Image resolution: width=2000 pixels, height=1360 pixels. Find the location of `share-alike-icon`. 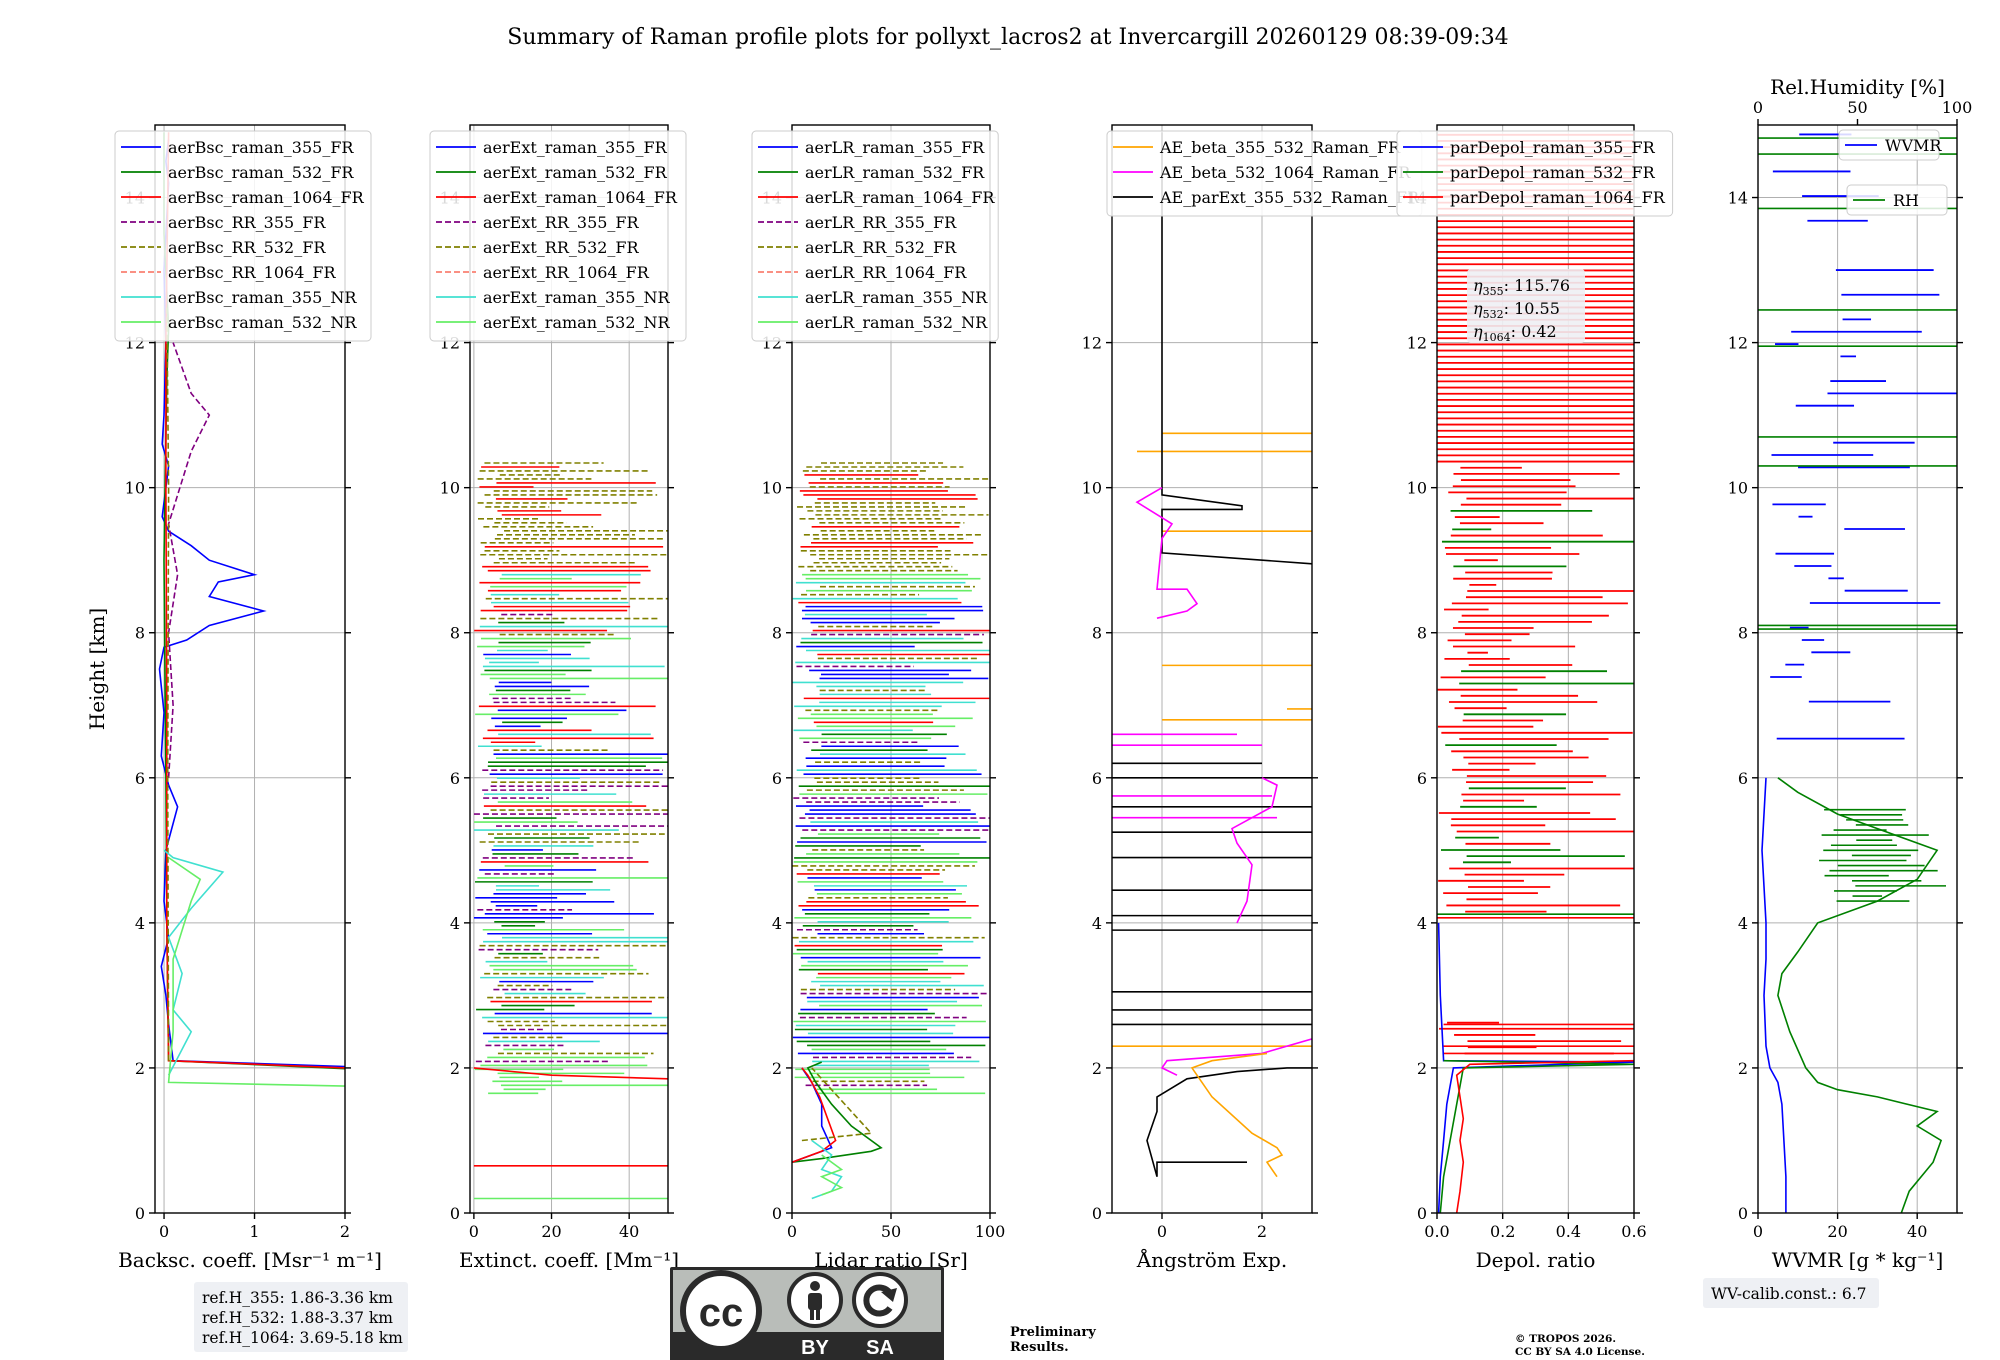

share-alike-icon is located at coordinates (880, 1300).